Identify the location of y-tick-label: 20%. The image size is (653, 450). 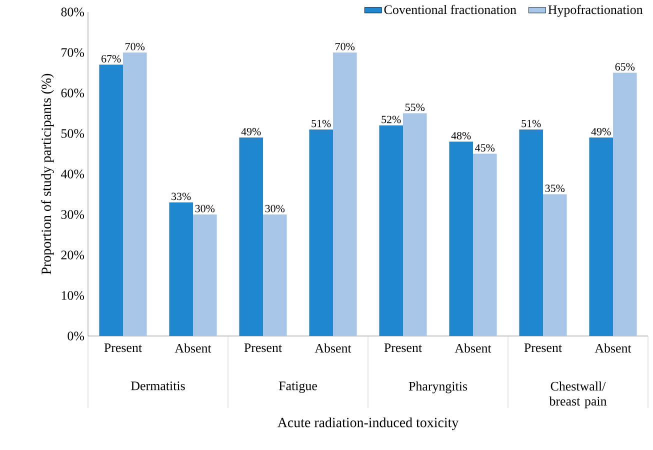
(72, 255).